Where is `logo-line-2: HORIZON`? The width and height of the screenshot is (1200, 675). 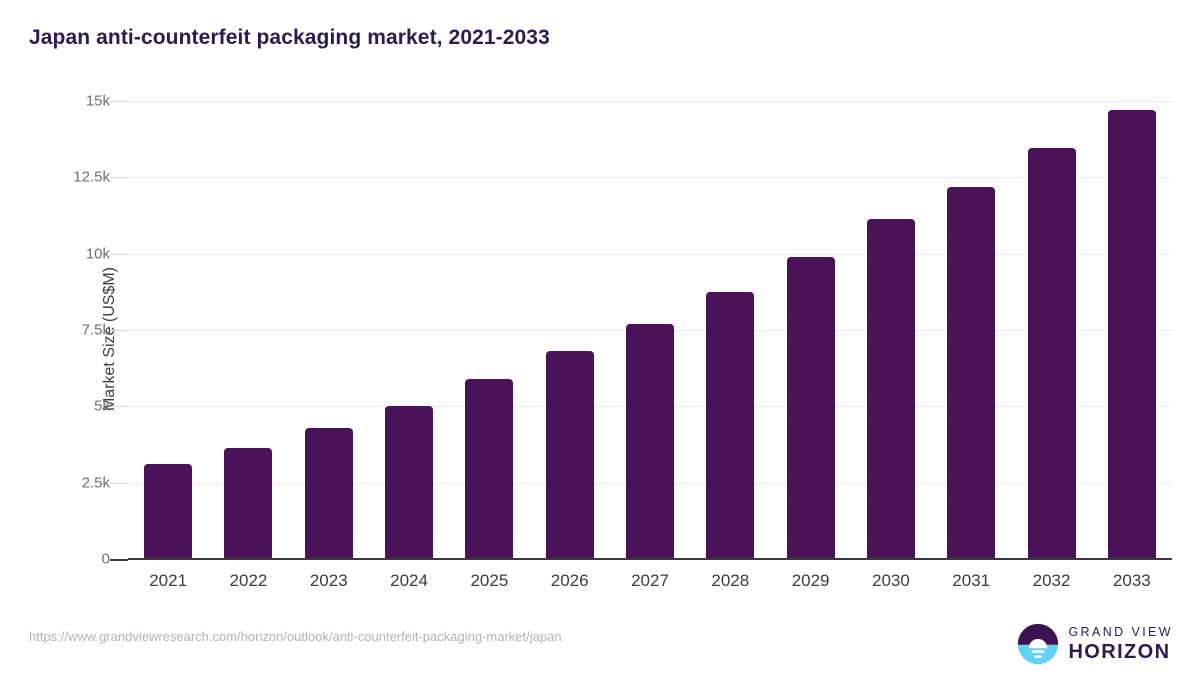 logo-line-2: HORIZON is located at coordinates (1119, 651).